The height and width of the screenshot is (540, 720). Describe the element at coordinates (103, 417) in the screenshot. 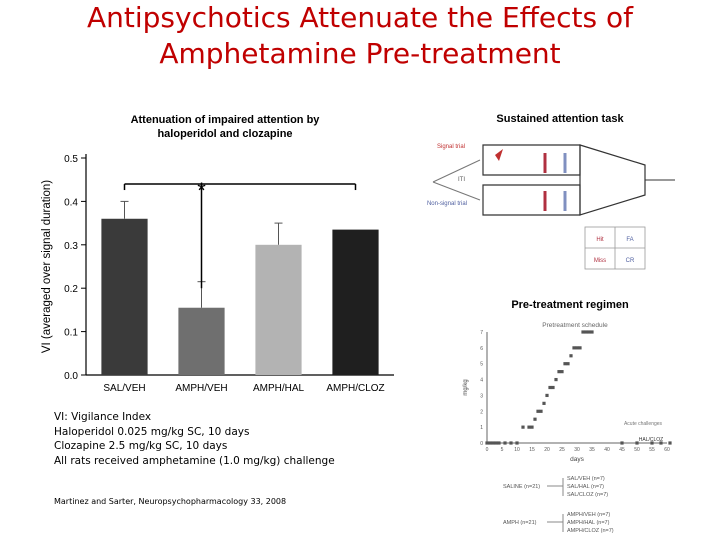

I see `note-line: VI: Vigilance Index` at that location.